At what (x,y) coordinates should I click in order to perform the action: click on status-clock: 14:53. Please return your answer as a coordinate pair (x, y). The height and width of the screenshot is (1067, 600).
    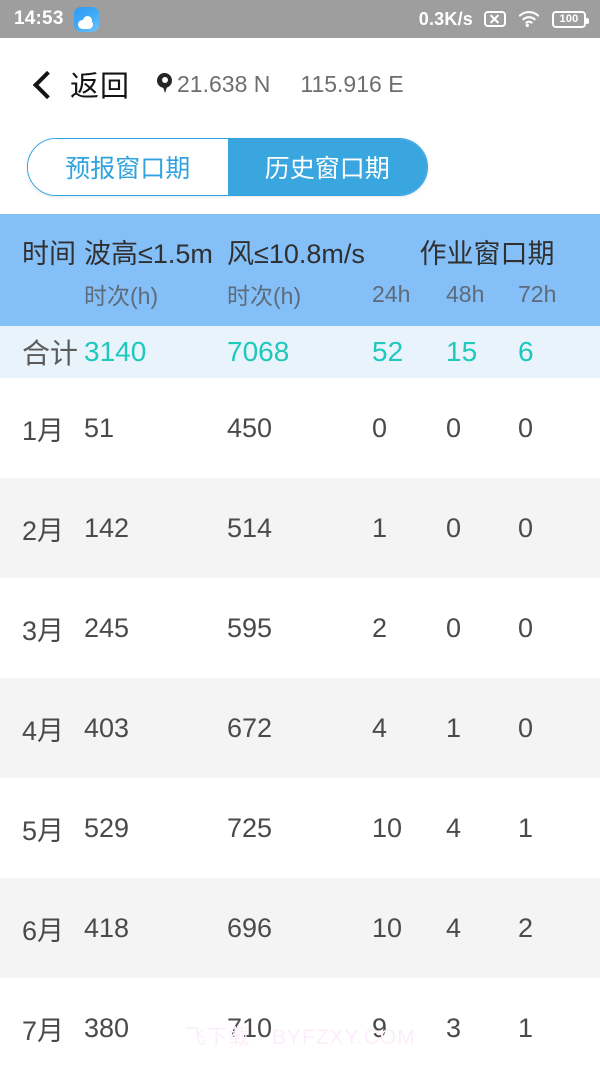
    Looking at the image, I should click on (39, 18).